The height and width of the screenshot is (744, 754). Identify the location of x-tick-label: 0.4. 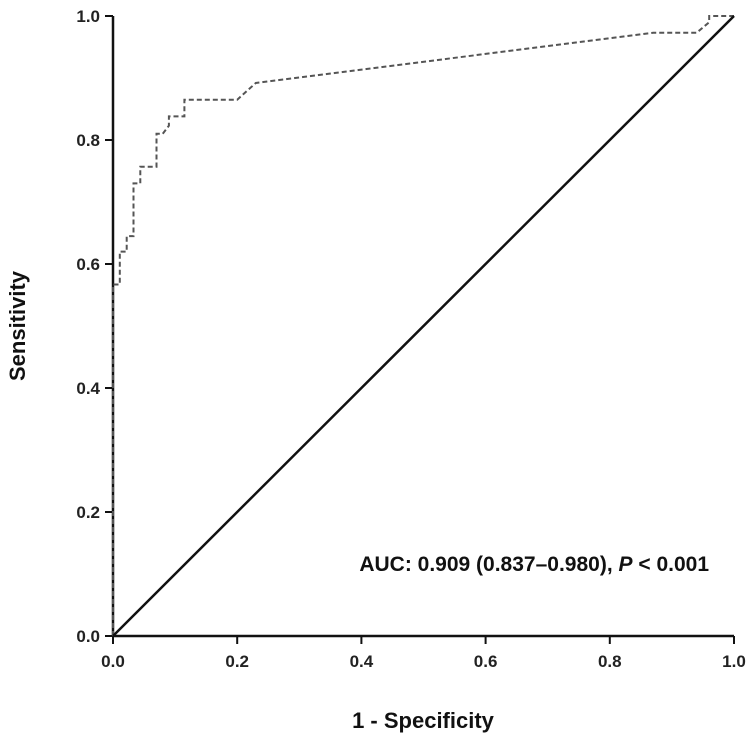
(362, 661).